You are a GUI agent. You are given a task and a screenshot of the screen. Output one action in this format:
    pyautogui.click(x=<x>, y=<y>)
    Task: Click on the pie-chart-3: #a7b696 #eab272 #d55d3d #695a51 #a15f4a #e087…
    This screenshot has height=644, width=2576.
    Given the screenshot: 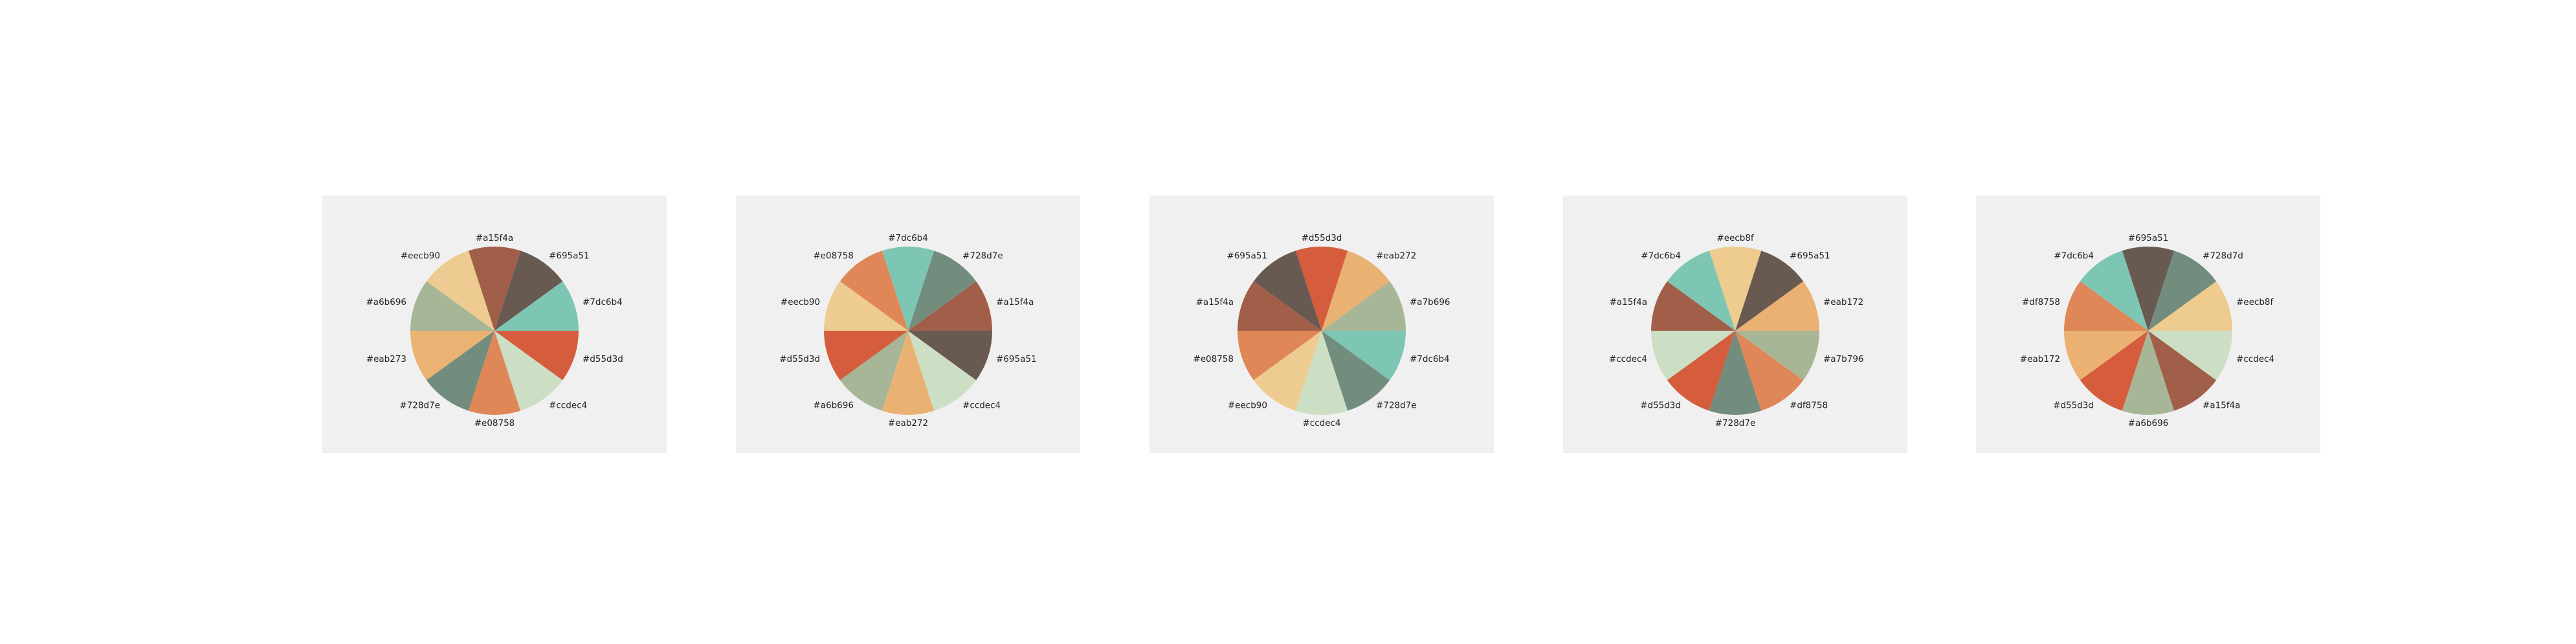 What is the action you would take?
    pyautogui.click(x=1321, y=324)
    